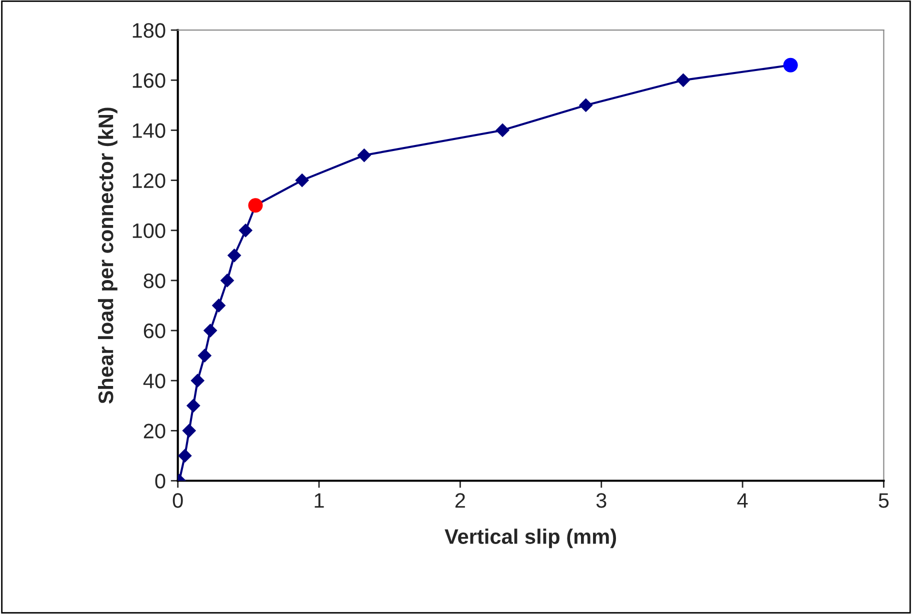 This screenshot has height=614, width=912. What do you see at coordinates (319, 500) in the screenshot?
I see `x-tick-label: 1` at bounding box center [319, 500].